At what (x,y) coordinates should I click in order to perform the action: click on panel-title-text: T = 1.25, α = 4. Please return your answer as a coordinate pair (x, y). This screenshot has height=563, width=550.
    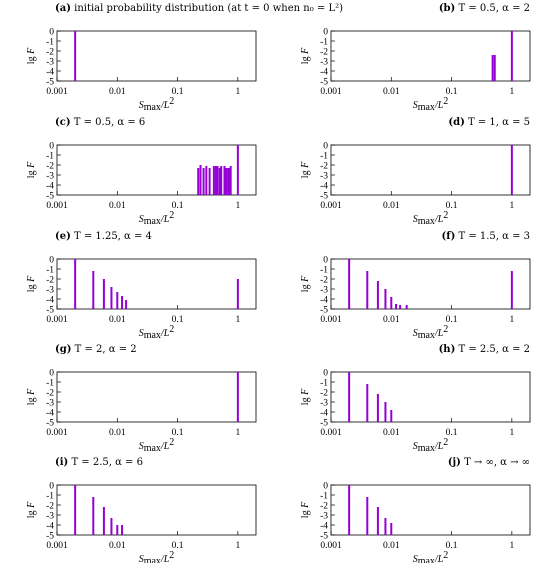
    Looking at the image, I should click on (111, 236).